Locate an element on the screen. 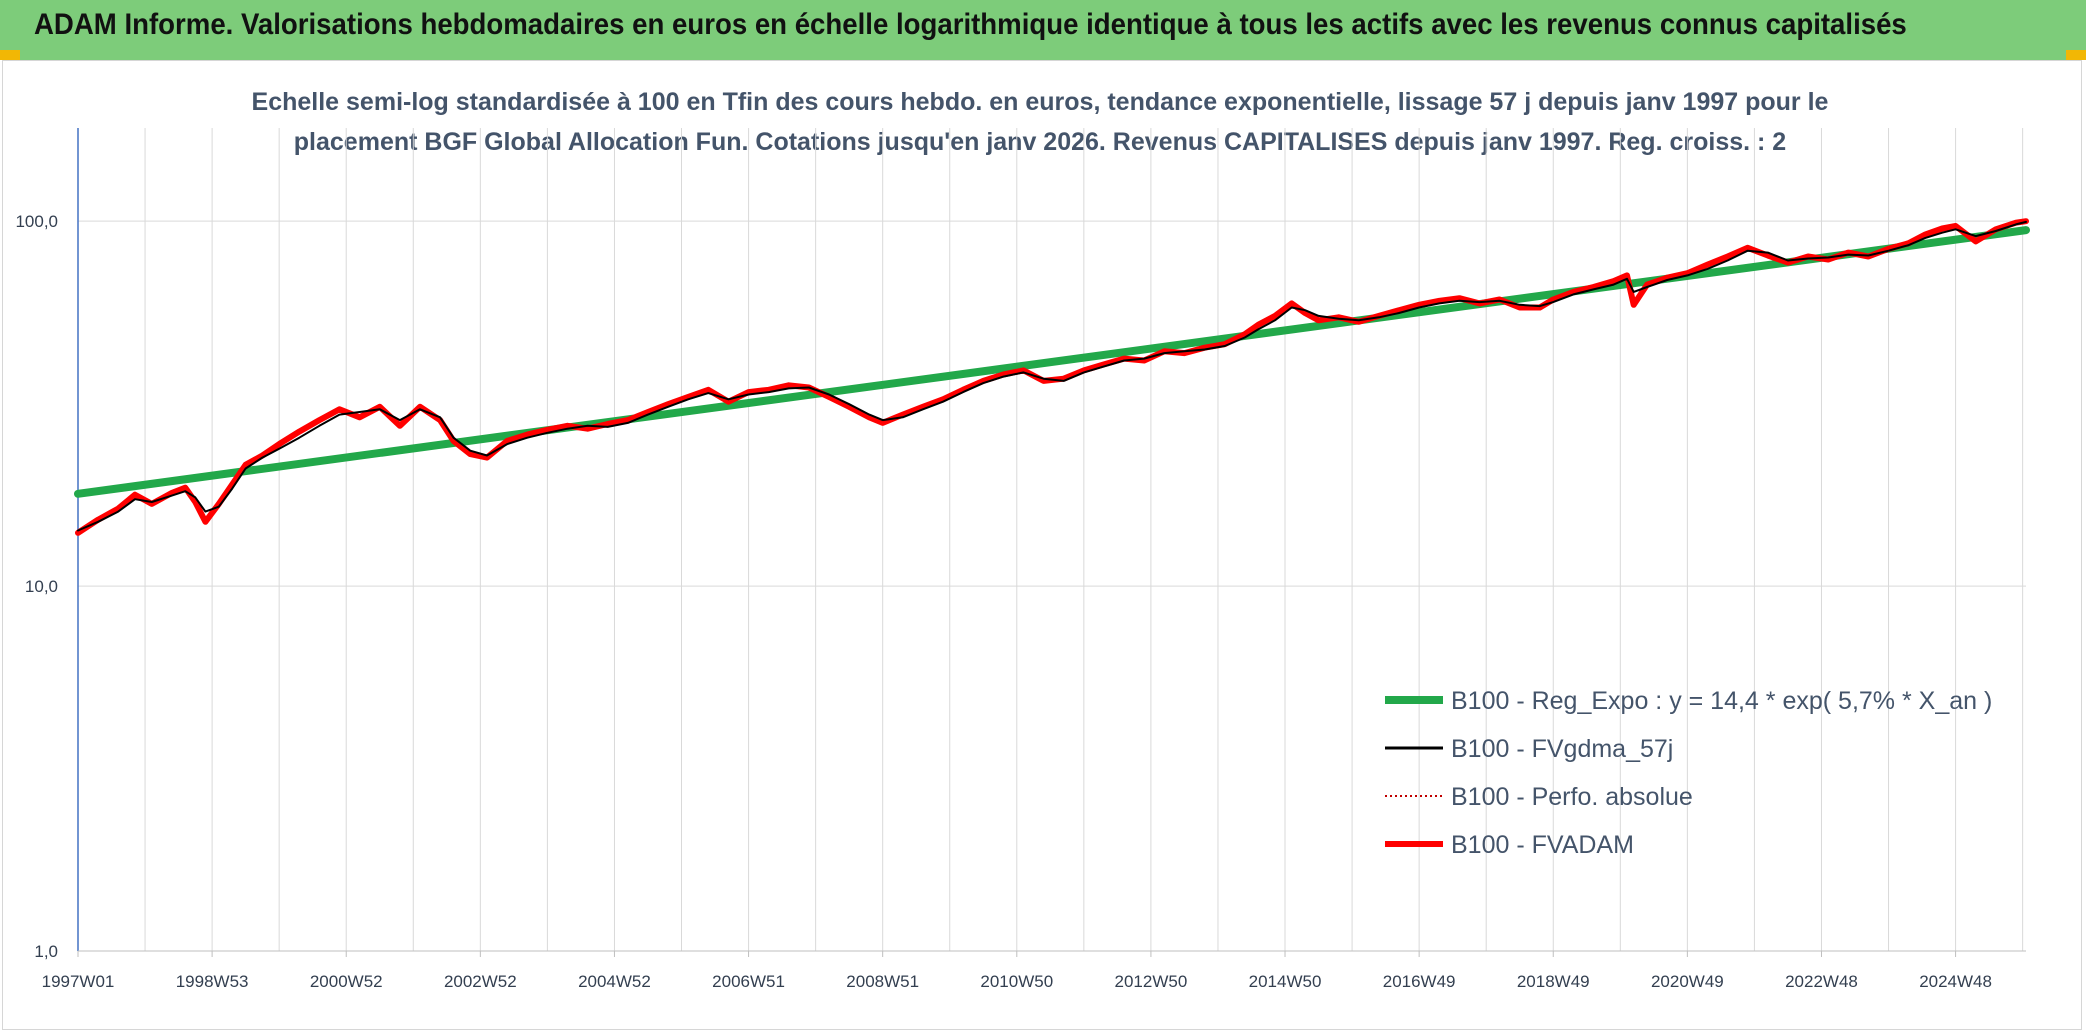 This screenshot has width=2086, height=1033. x-tick-label: 2012W50 is located at coordinates (1151, 981).